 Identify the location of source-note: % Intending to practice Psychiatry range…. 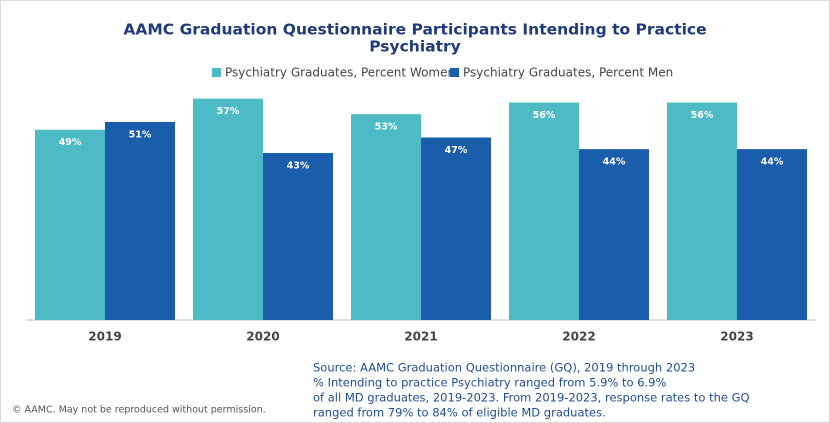
(489, 383).